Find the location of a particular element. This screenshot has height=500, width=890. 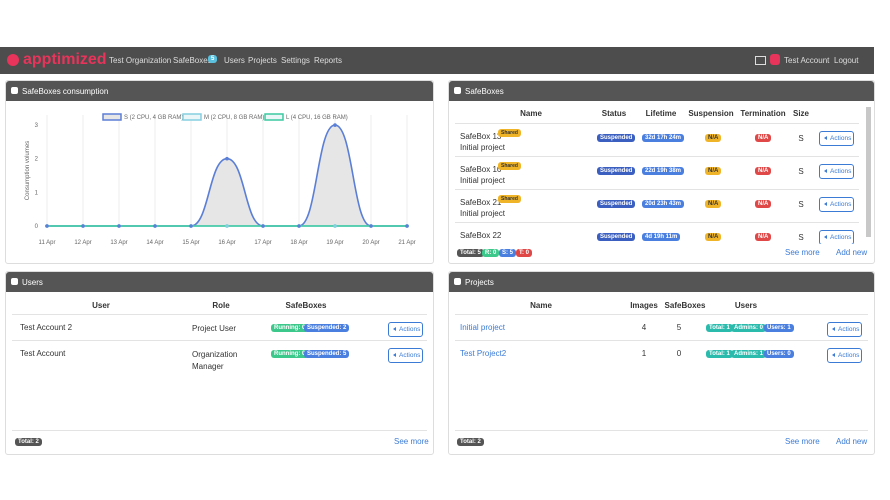

badge: Total: 5 is located at coordinates (470, 253).